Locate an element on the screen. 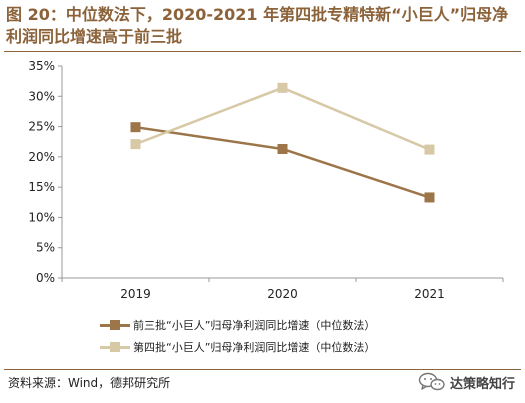  y-tick-label: 10% is located at coordinates (41, 217).